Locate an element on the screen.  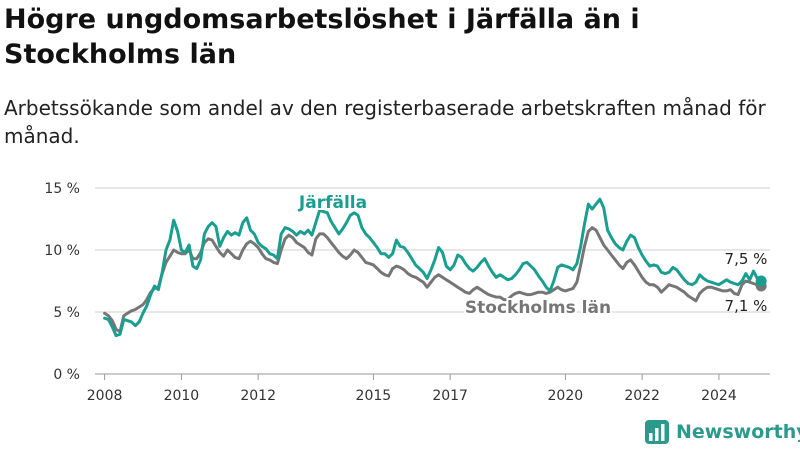
end-value-label-jarfalla: 7,5 % is located at coordinates (746, 259).